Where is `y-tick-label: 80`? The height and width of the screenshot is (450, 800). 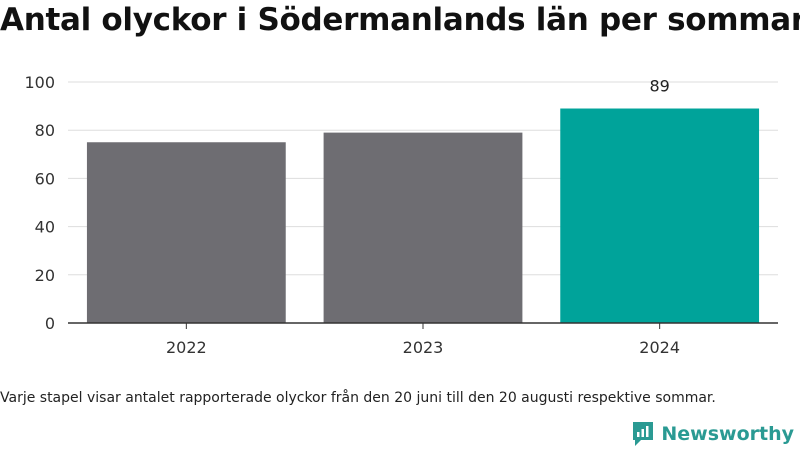
y-tick-label: 80 is located at coordinates (45, 130).